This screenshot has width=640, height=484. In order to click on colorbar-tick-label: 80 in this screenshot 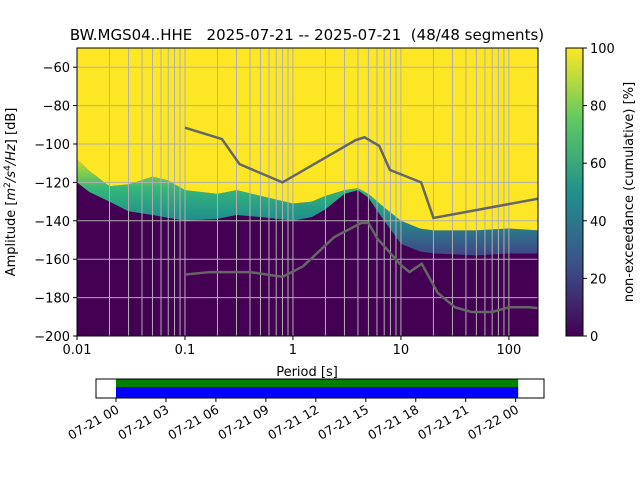, I will do `click(598, 107)`.